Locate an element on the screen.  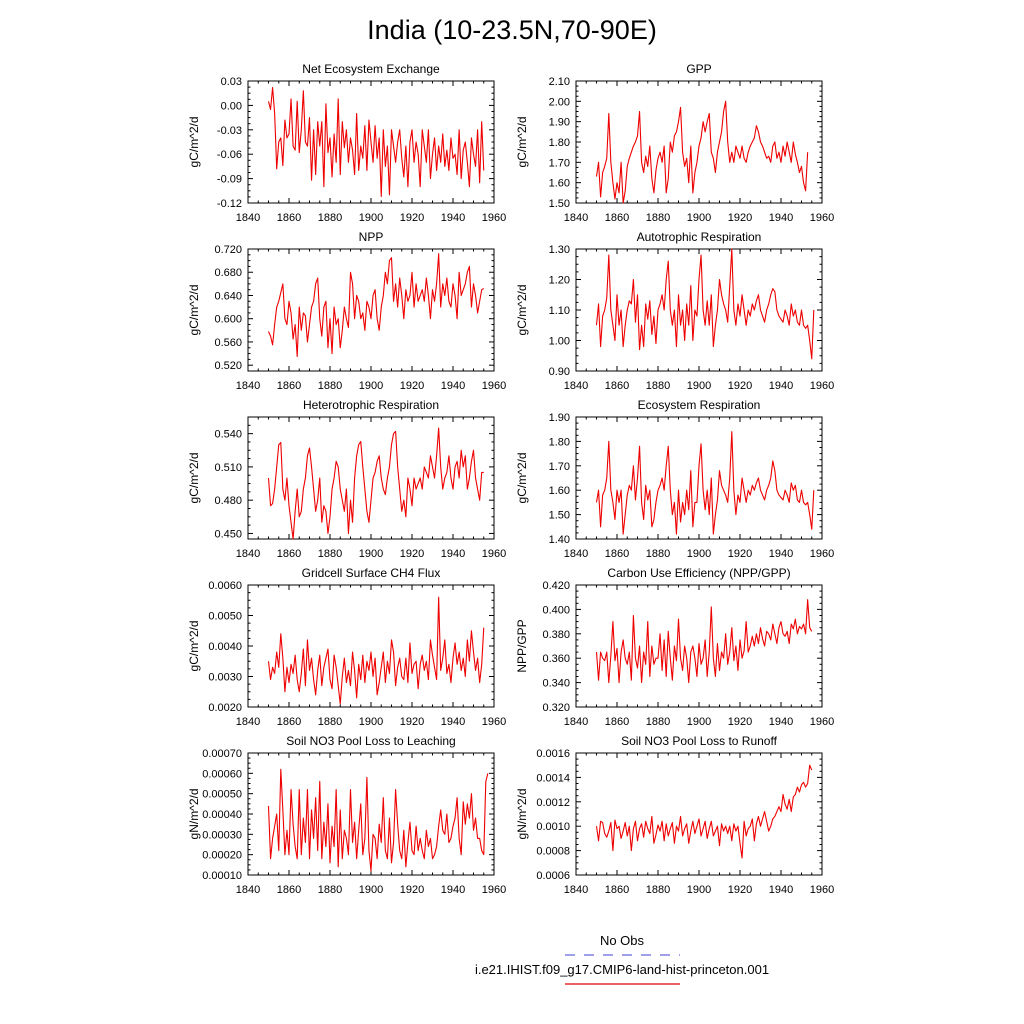
y-tick-label: 0.510 is located at coordinates (228, 468).